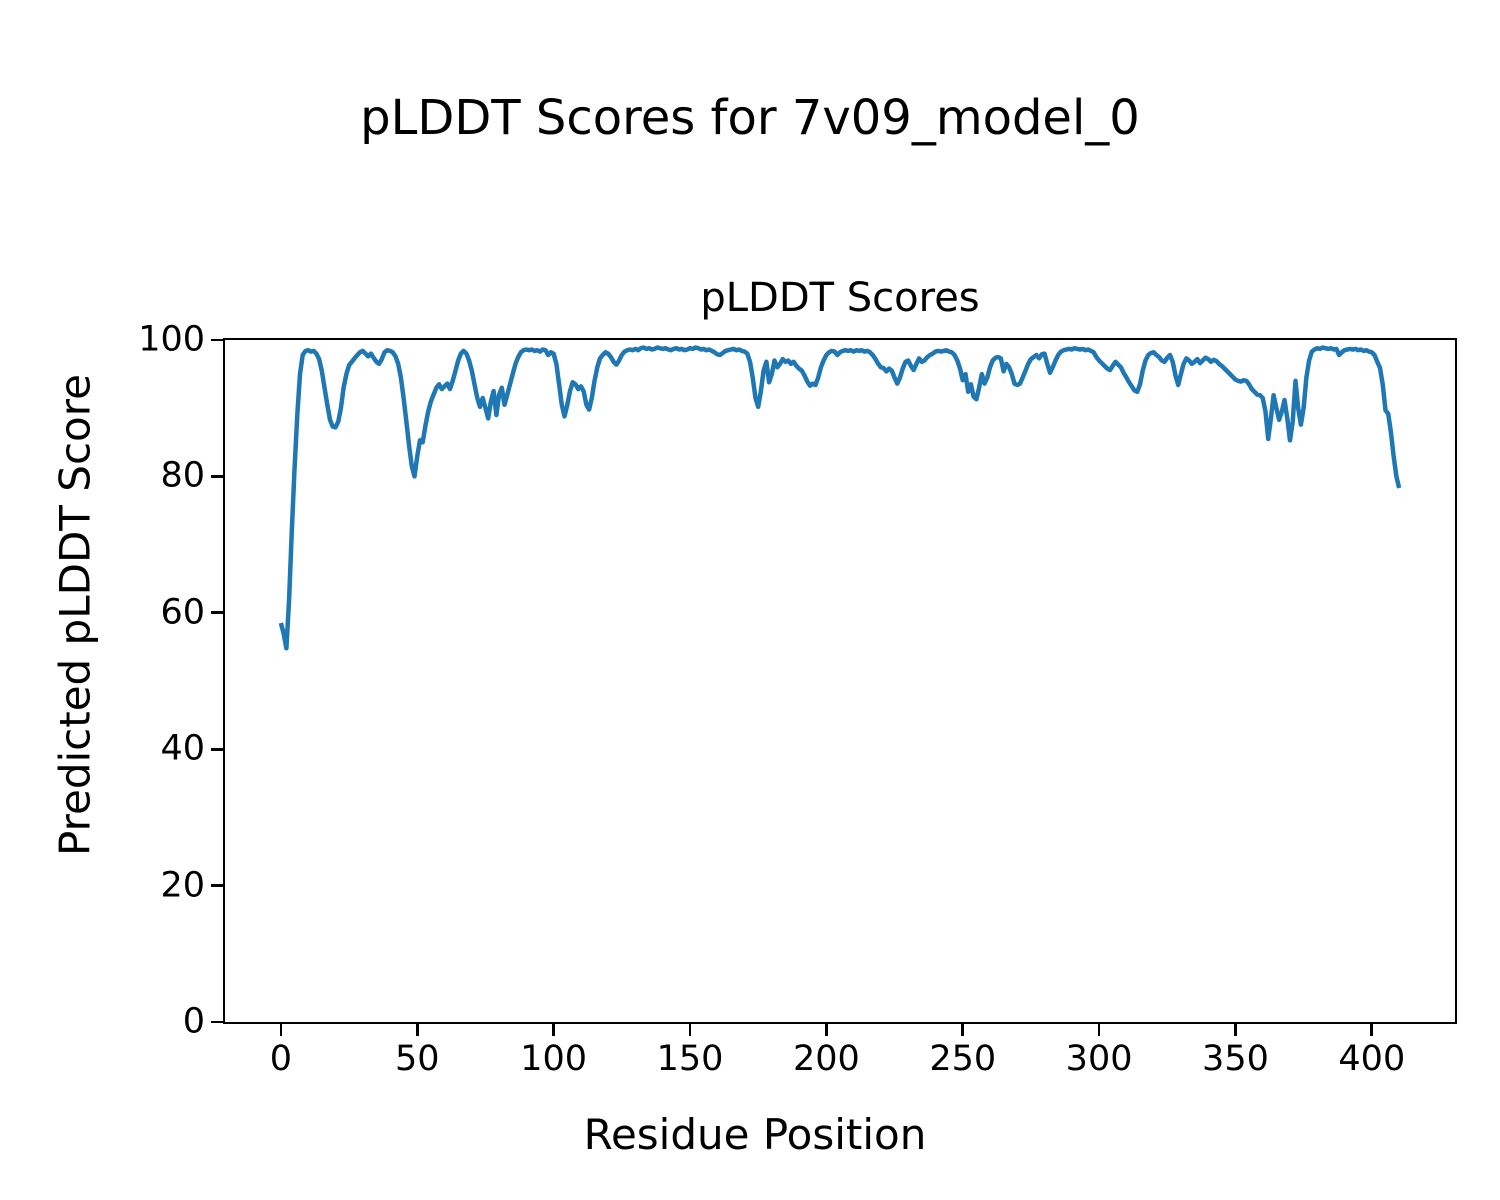 This screenshot has height=1200, width=1500. What do you see at coordinates (193, 1021) in the screenshot?
I see `y-tick-label: 0` at bounding box center [193, 1021].